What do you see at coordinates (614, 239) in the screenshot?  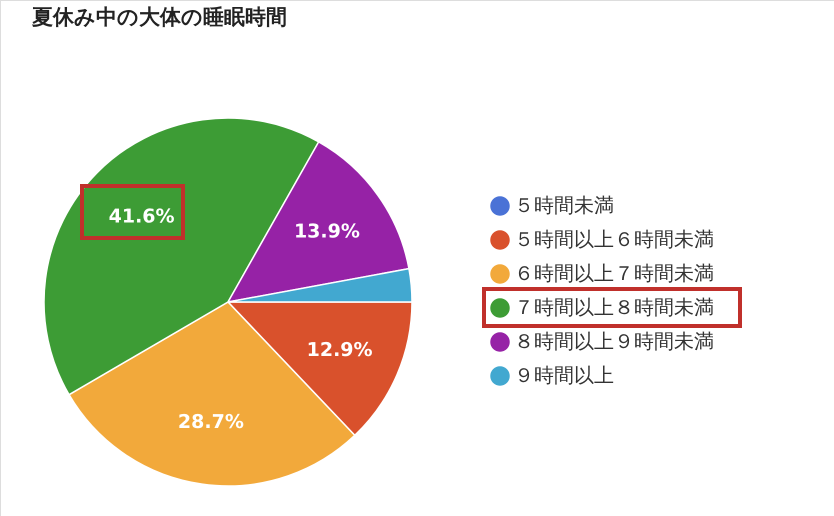 I see `legend-label: ５時間以上６時間未満` at bounding box center [614, 239].